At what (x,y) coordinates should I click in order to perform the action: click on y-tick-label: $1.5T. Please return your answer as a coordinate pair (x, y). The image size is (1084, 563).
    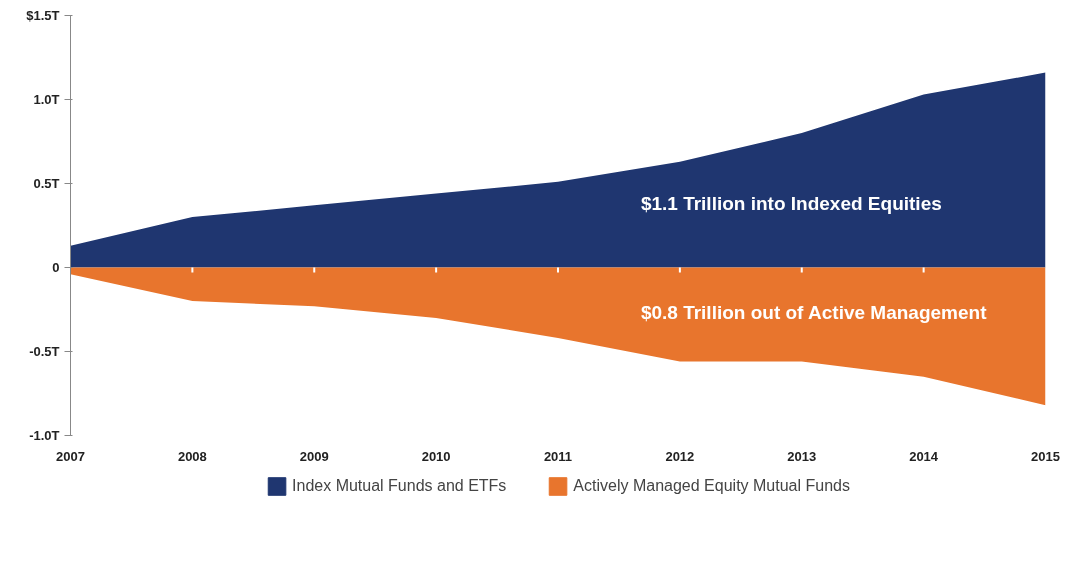
    Looking at the image, I should click on (43, 15).